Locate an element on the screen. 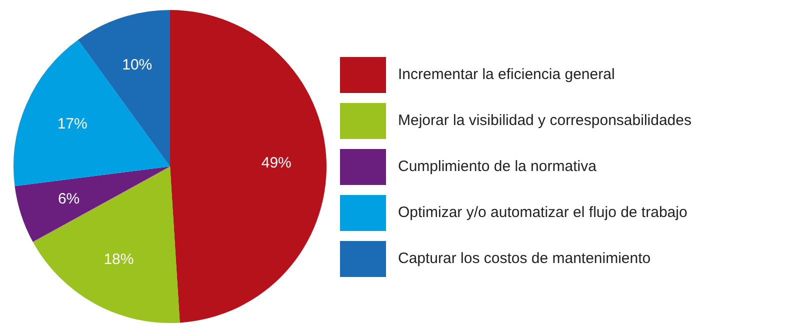 This screenshot has width=792, height=333. legend-label: Incrementar la eficiencia general is located at coordinates (506, 74).